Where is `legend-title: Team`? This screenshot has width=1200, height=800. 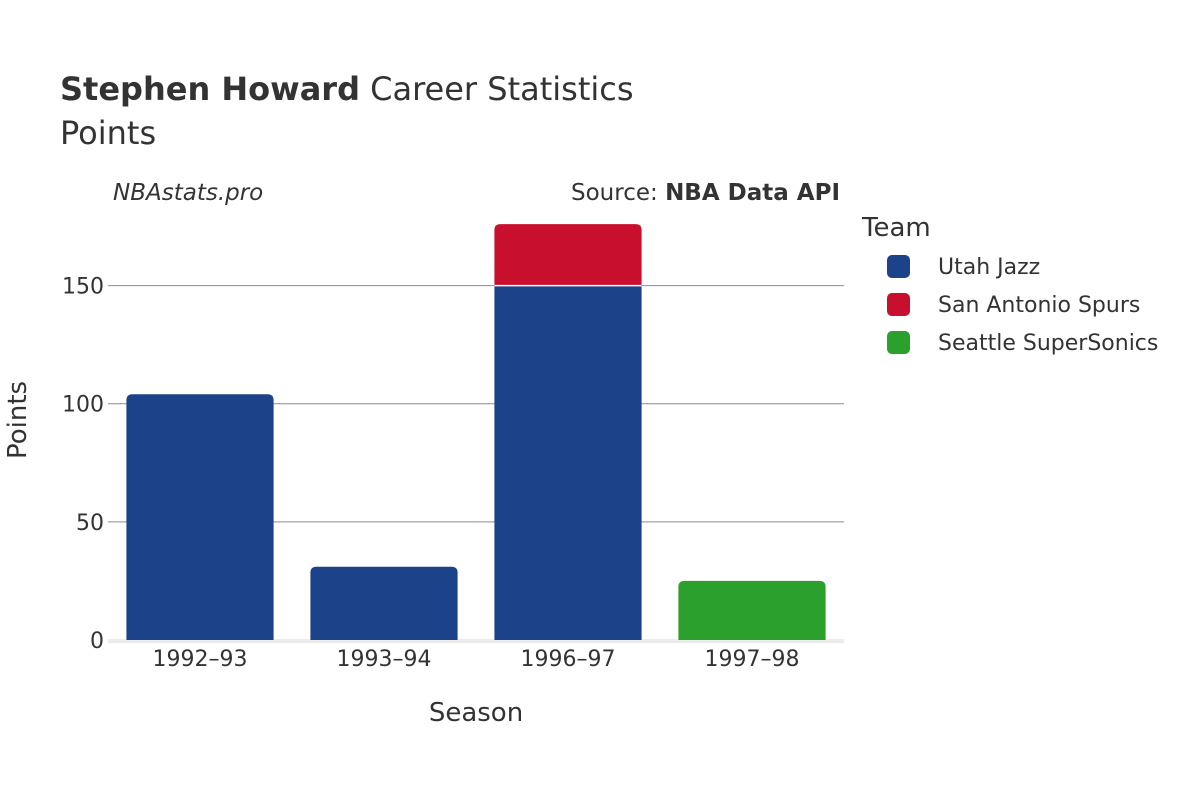
legend-title: Team is located at coordinates (896, 228).